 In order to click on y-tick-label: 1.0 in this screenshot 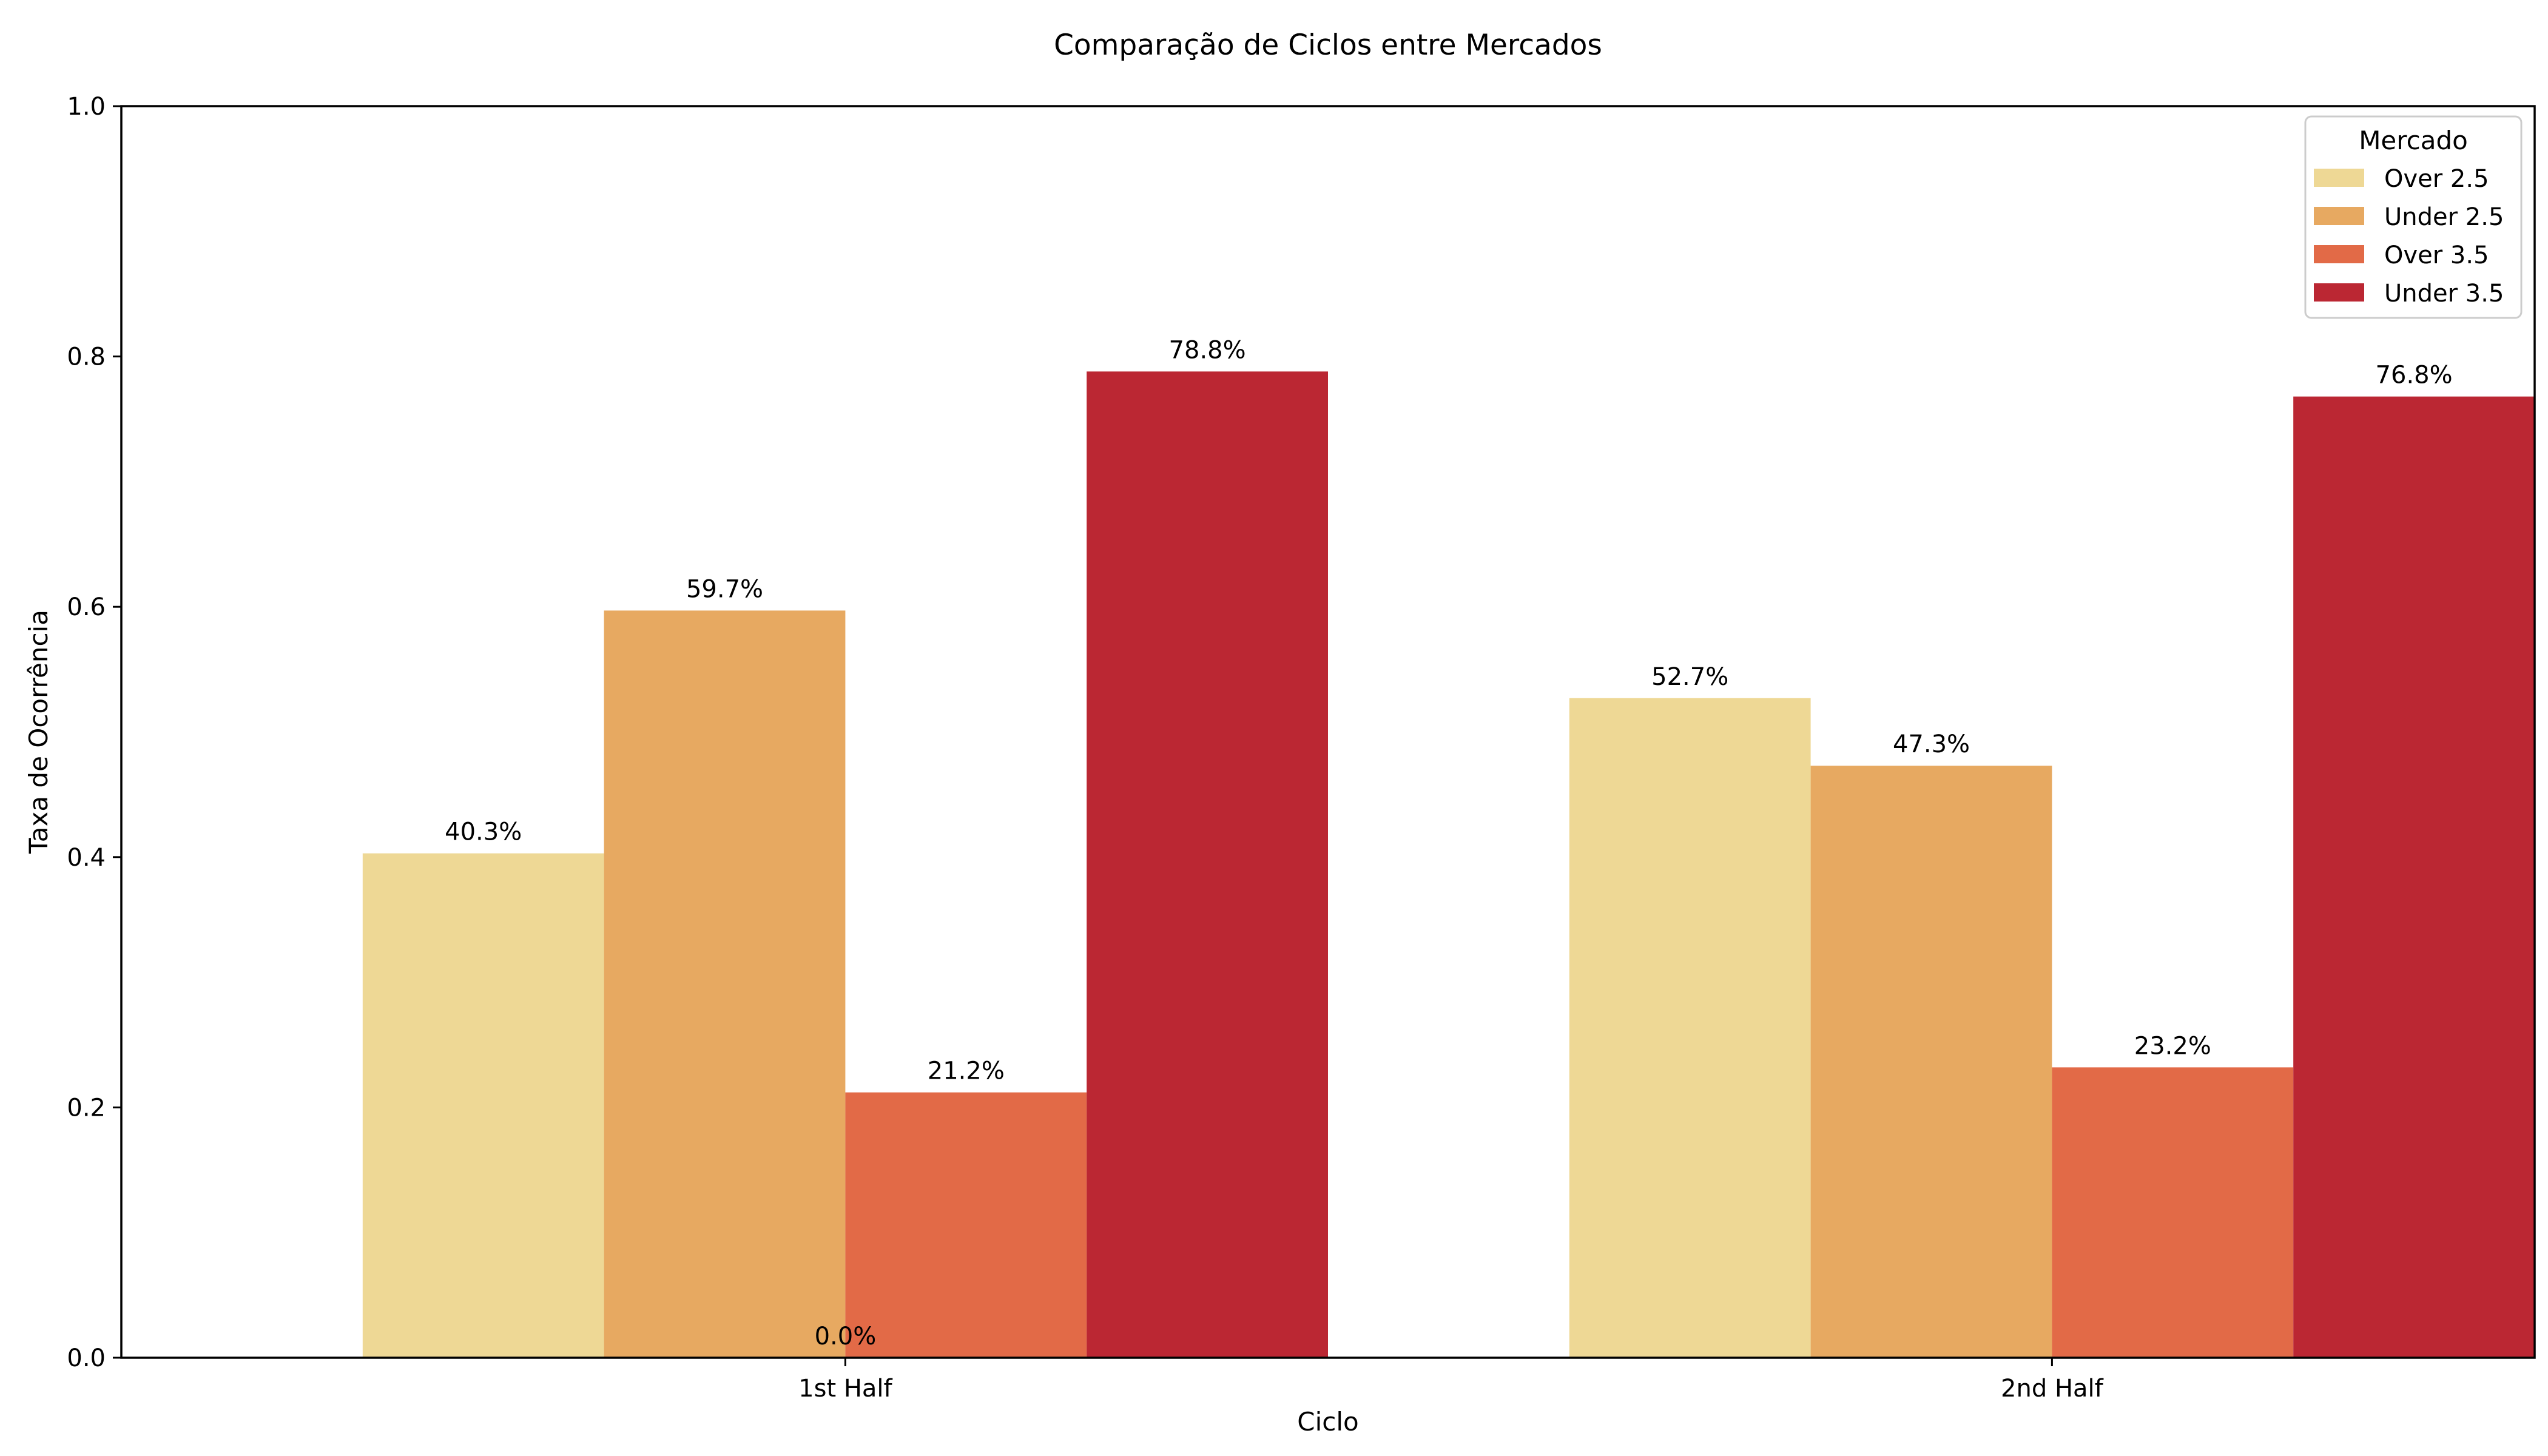, I will do `click(86, 107)`.